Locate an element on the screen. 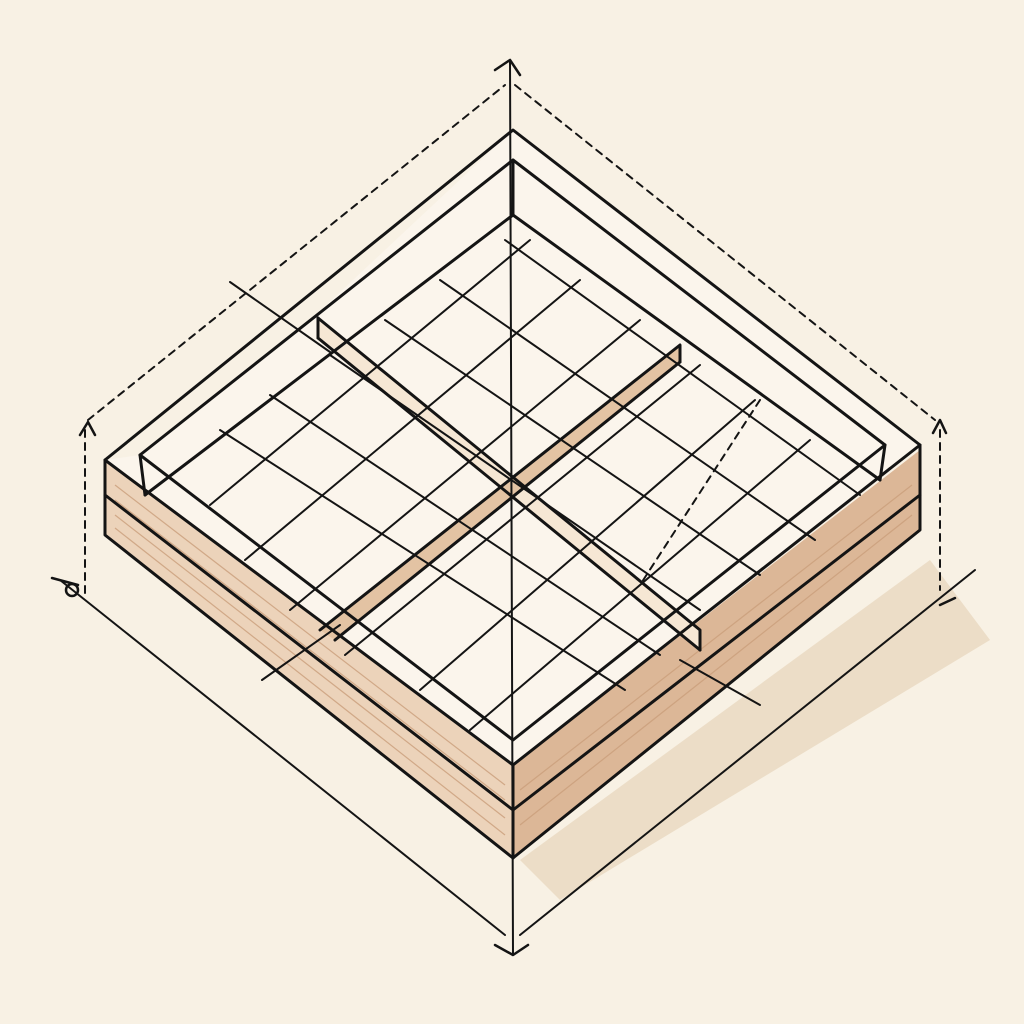 Image resolution: width=1024 pixels, height=1024 pixels. divider-outline is located at coordinates (509, 484).